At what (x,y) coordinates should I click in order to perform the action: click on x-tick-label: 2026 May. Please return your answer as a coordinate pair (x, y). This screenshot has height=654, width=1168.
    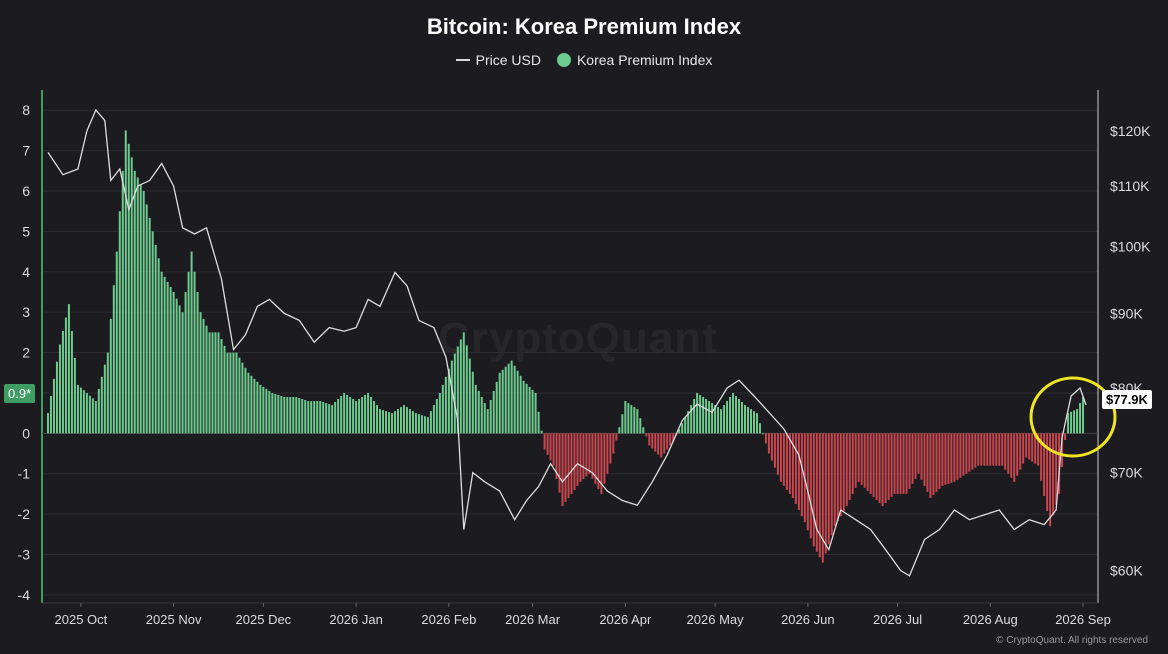
    Looking at the image, I should click on (716, 619).